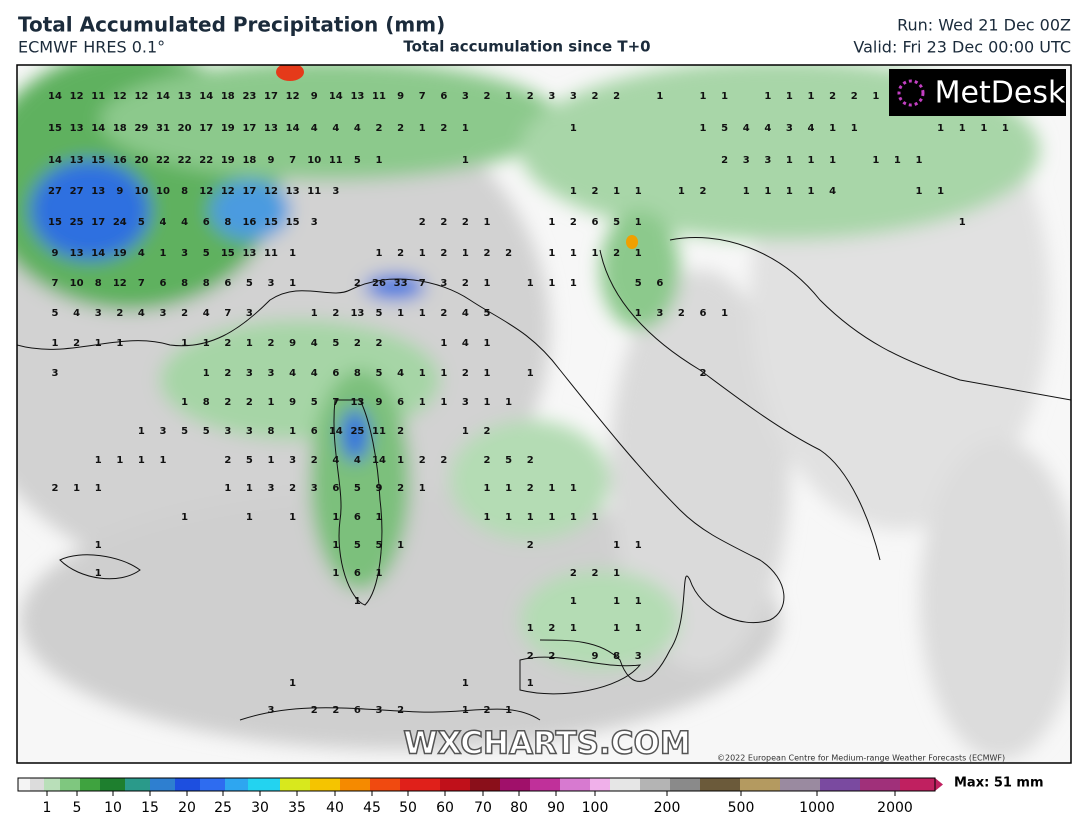 This screenshot has width=1088, height=839. I want to click on grid-value: 10, so click(314, 160).